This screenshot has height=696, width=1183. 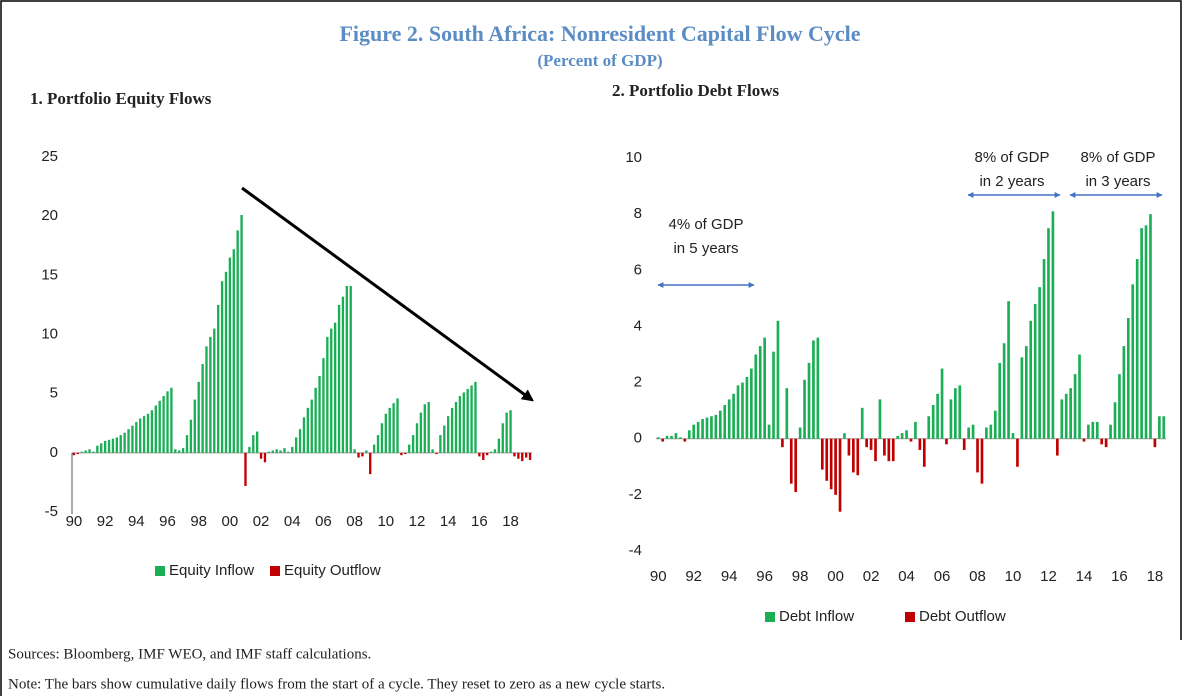 What do you see at coordinates (599, 60) in the screenshot?
I see `figure-subtitle: (Percent of GDP)` at bounding box center [599, 60].